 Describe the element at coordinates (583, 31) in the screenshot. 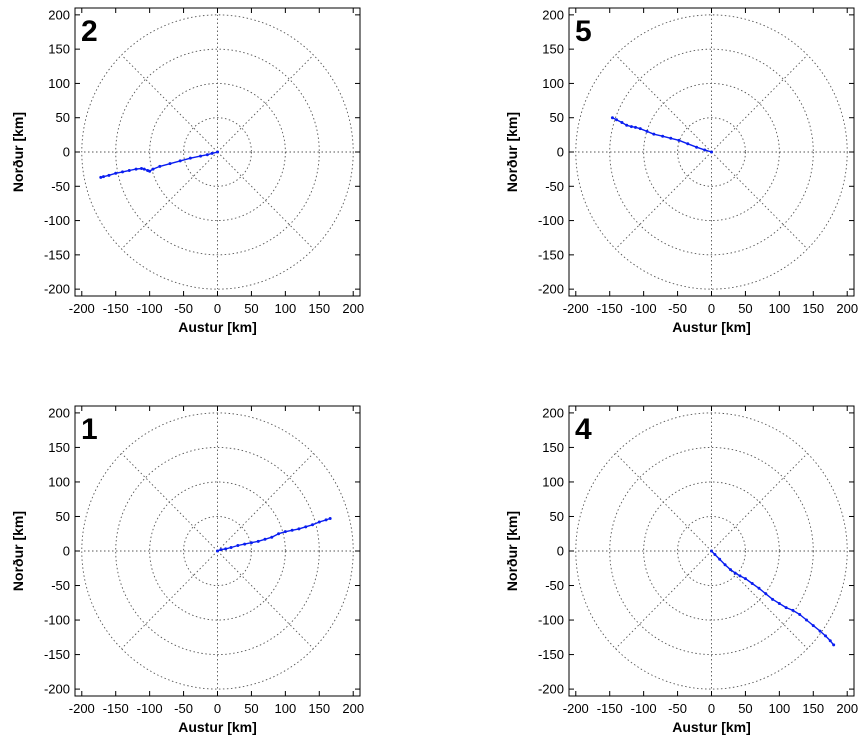

I see `panel-number: 5` at that location.